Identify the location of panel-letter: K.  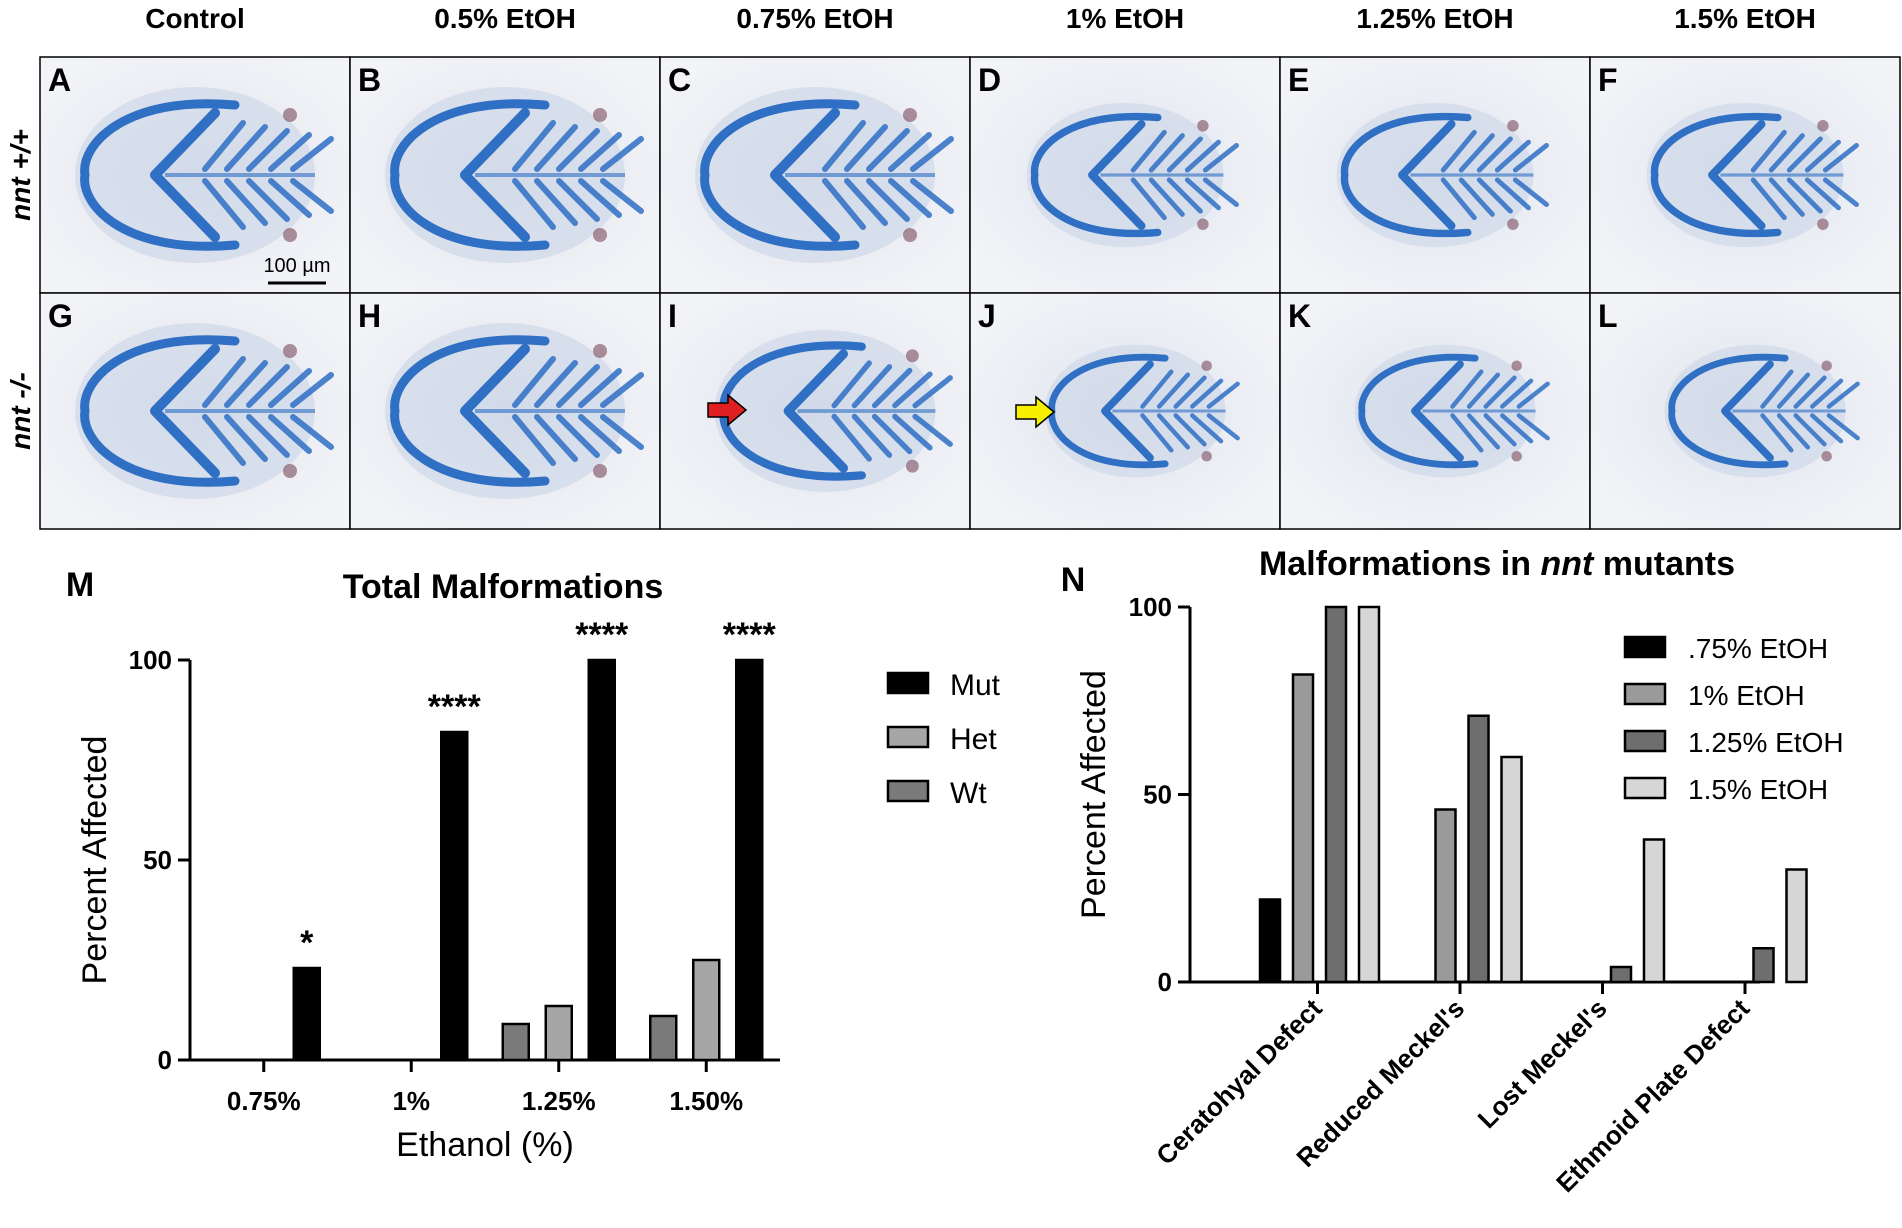
(1299, 316).